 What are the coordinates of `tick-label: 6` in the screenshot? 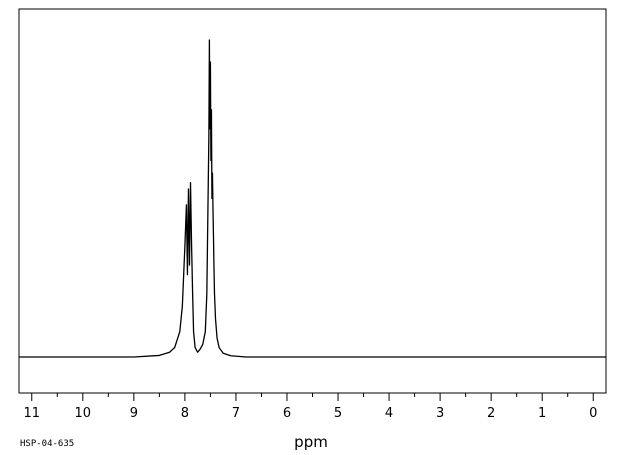 It's located at (287, 413).